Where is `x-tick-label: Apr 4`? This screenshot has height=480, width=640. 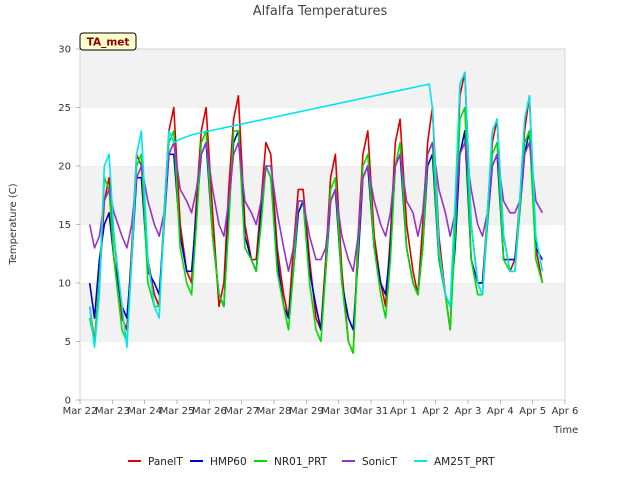 x-tick-label: Apr 4 is located at coordinates (500, 411).